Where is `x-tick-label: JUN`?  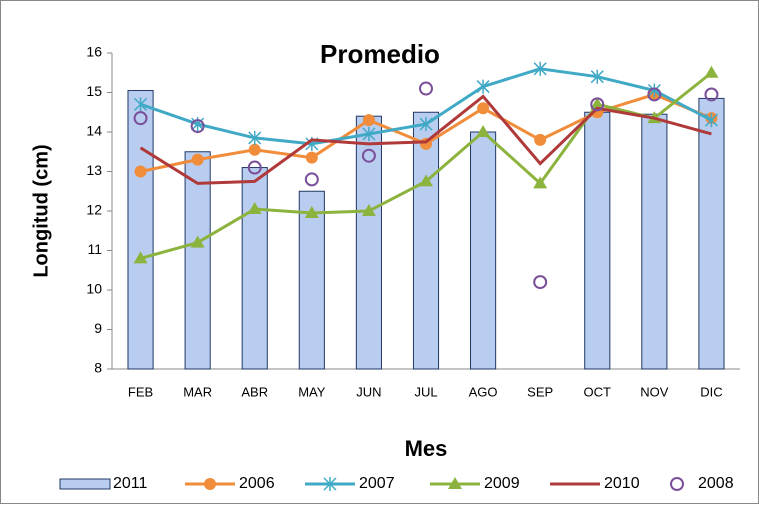 x-tick-label: JUN is located at coordinates (368, 391).